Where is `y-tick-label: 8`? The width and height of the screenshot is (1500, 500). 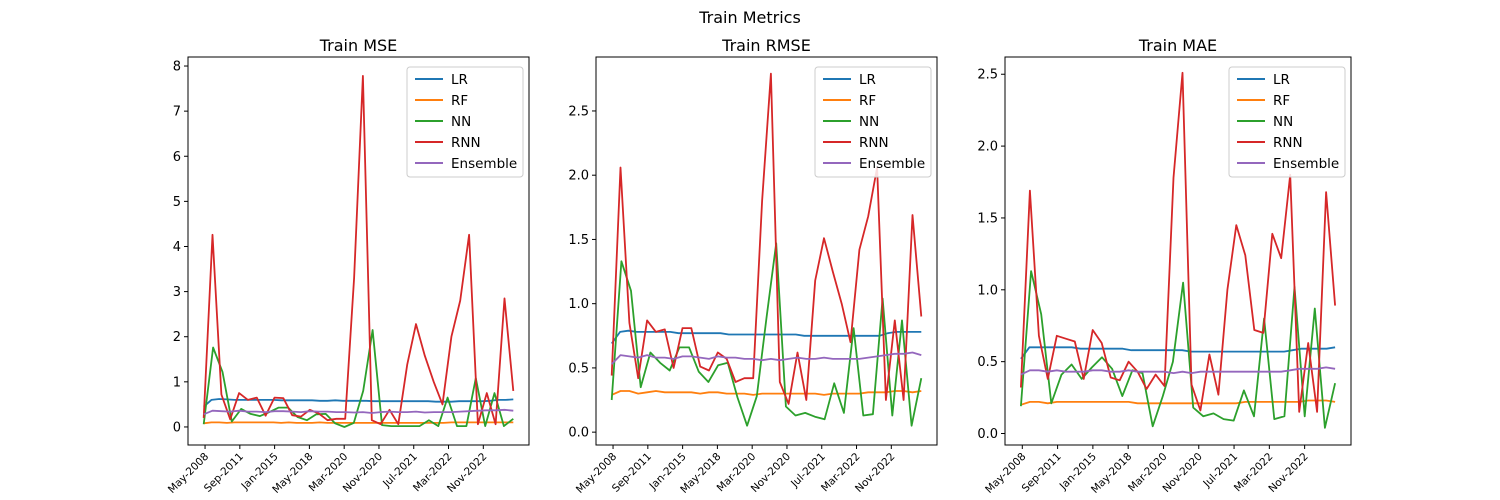
y-tick-label: 8 is located at coordinates (177, 67).